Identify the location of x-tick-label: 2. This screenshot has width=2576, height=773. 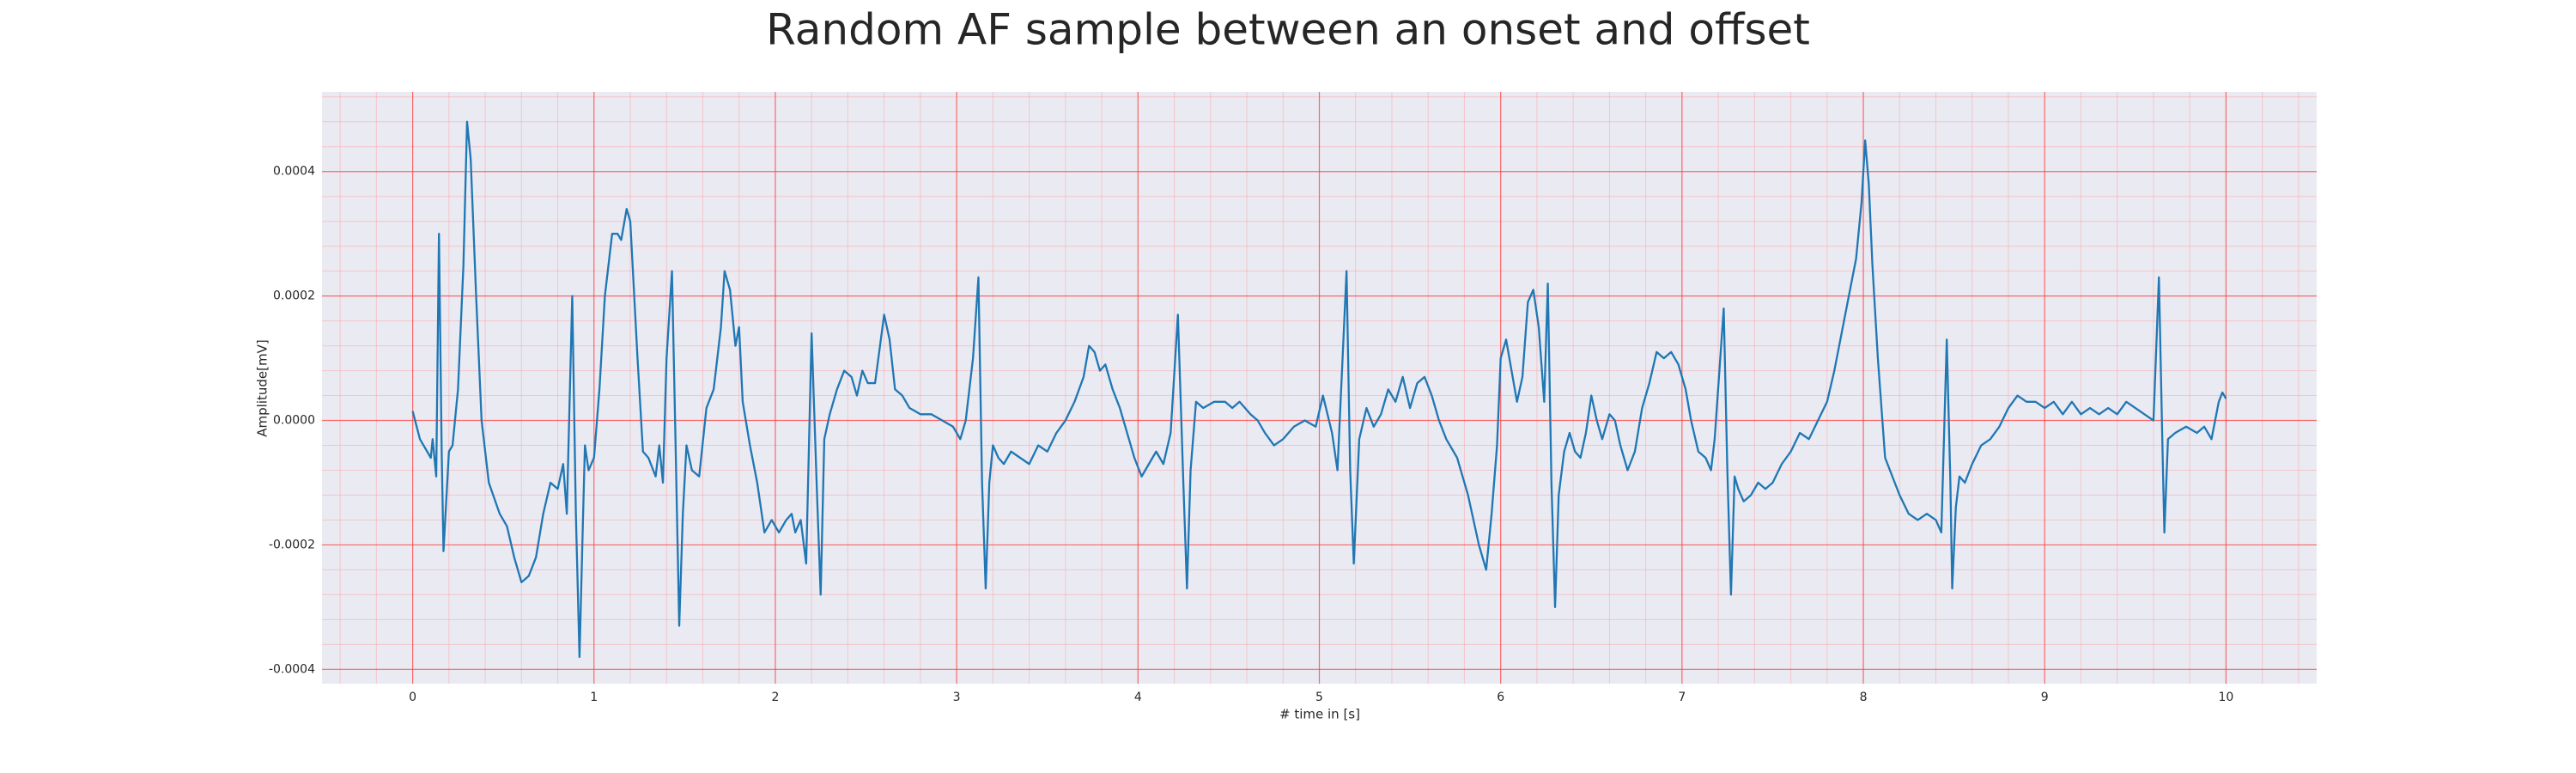
(775, 697).